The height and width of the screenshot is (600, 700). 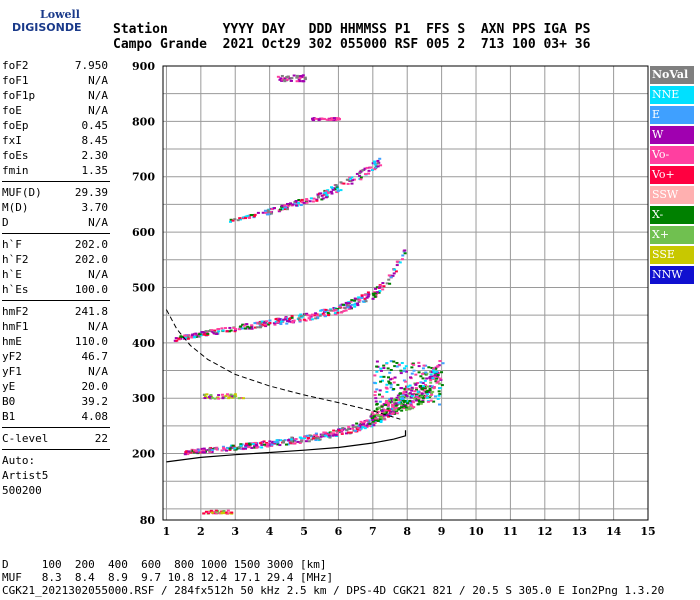 What do you see at coordinates (12, 110) in the screenshot?
I see `param-name: foE` at bounding box center [12, 110].